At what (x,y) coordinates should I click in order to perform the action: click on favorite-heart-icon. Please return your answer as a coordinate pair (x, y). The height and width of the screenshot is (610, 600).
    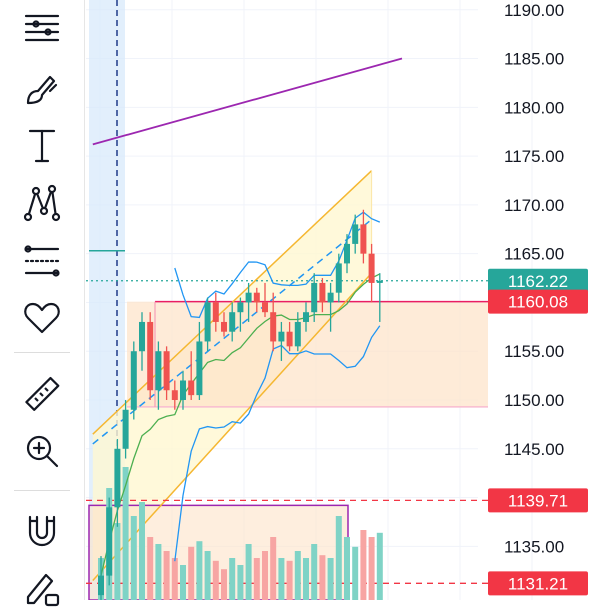
    Looking at the image, I should click on (42, 317).